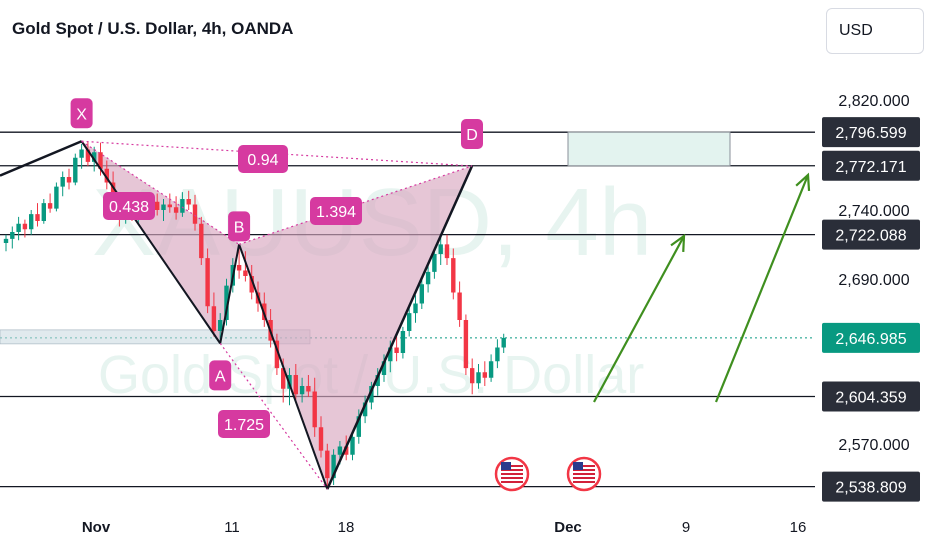  What do you see at coordinates (798, 527) in the screenshot?
I see `x-tick-label: 16` at bounding box center [798, 527].